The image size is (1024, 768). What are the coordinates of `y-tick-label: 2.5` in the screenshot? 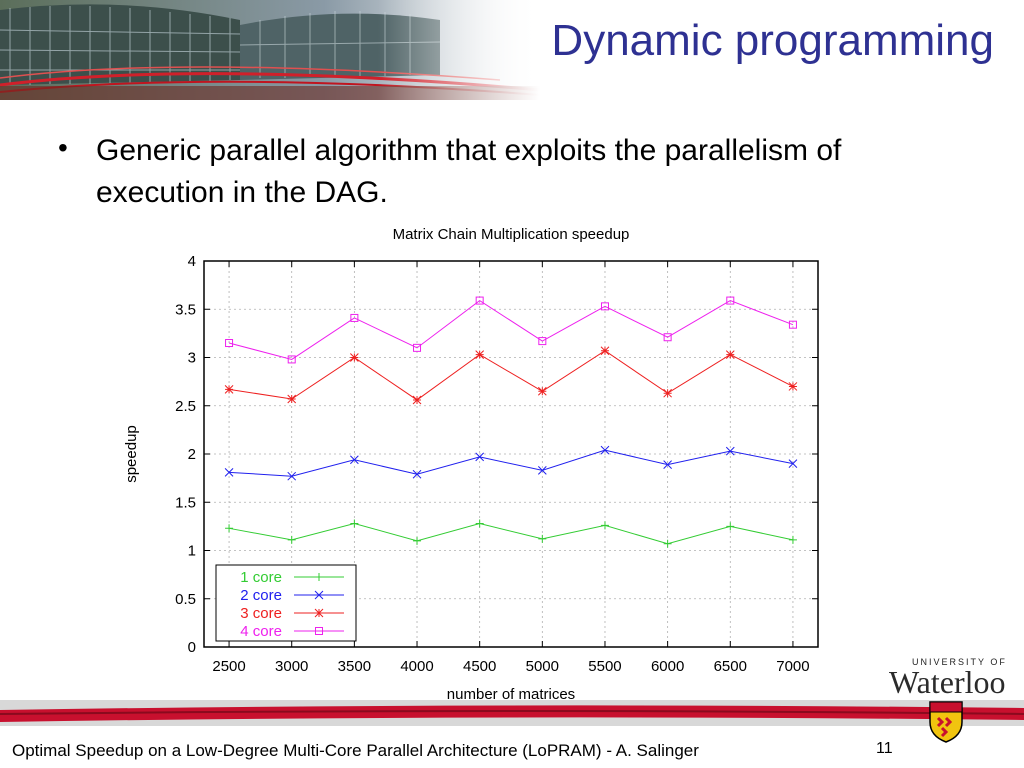 It's located at (185, 406).